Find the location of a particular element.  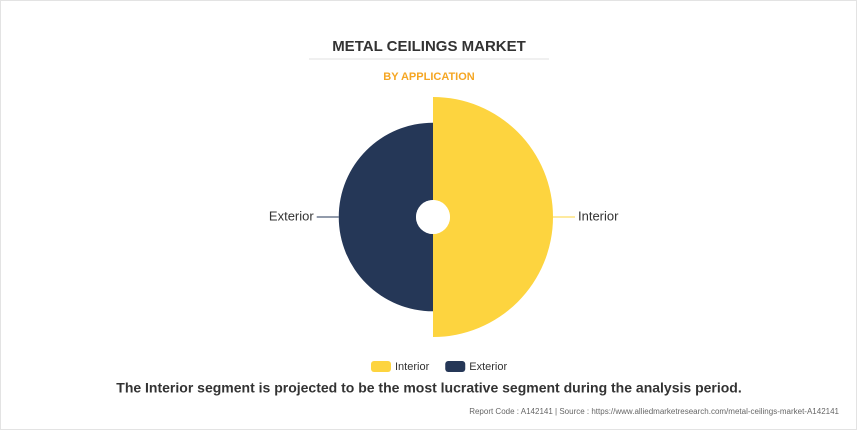

center-hole is located at coordinates (433, 217).